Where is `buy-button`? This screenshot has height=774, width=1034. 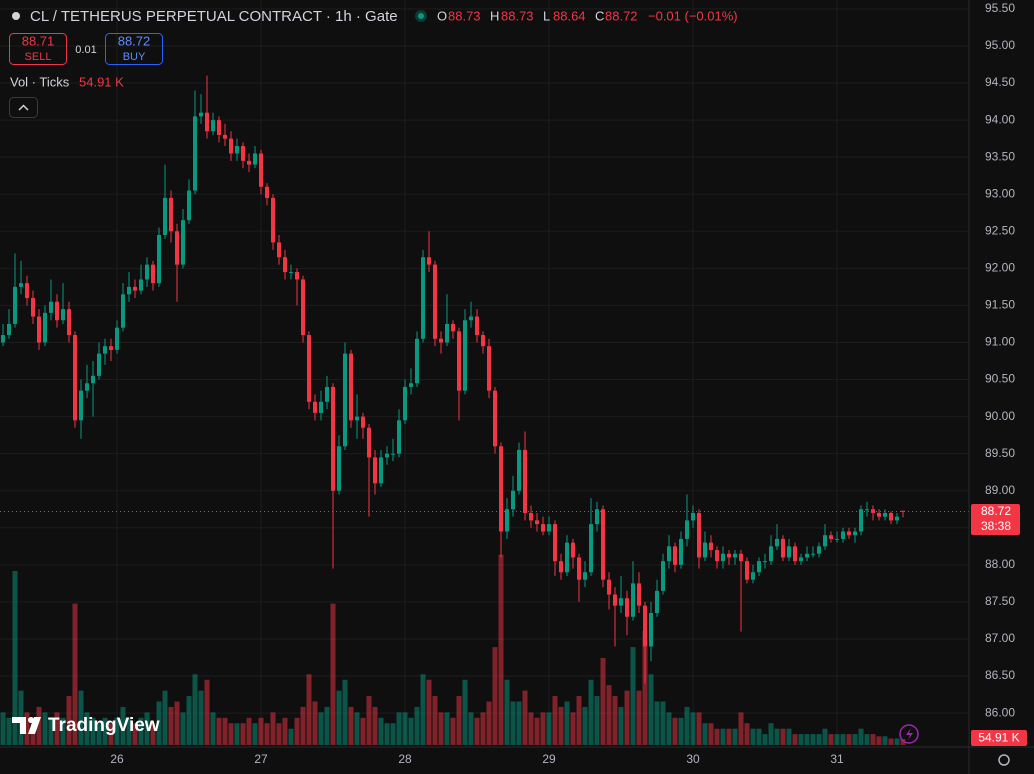
buy-button is located at coordinates (134, 49).